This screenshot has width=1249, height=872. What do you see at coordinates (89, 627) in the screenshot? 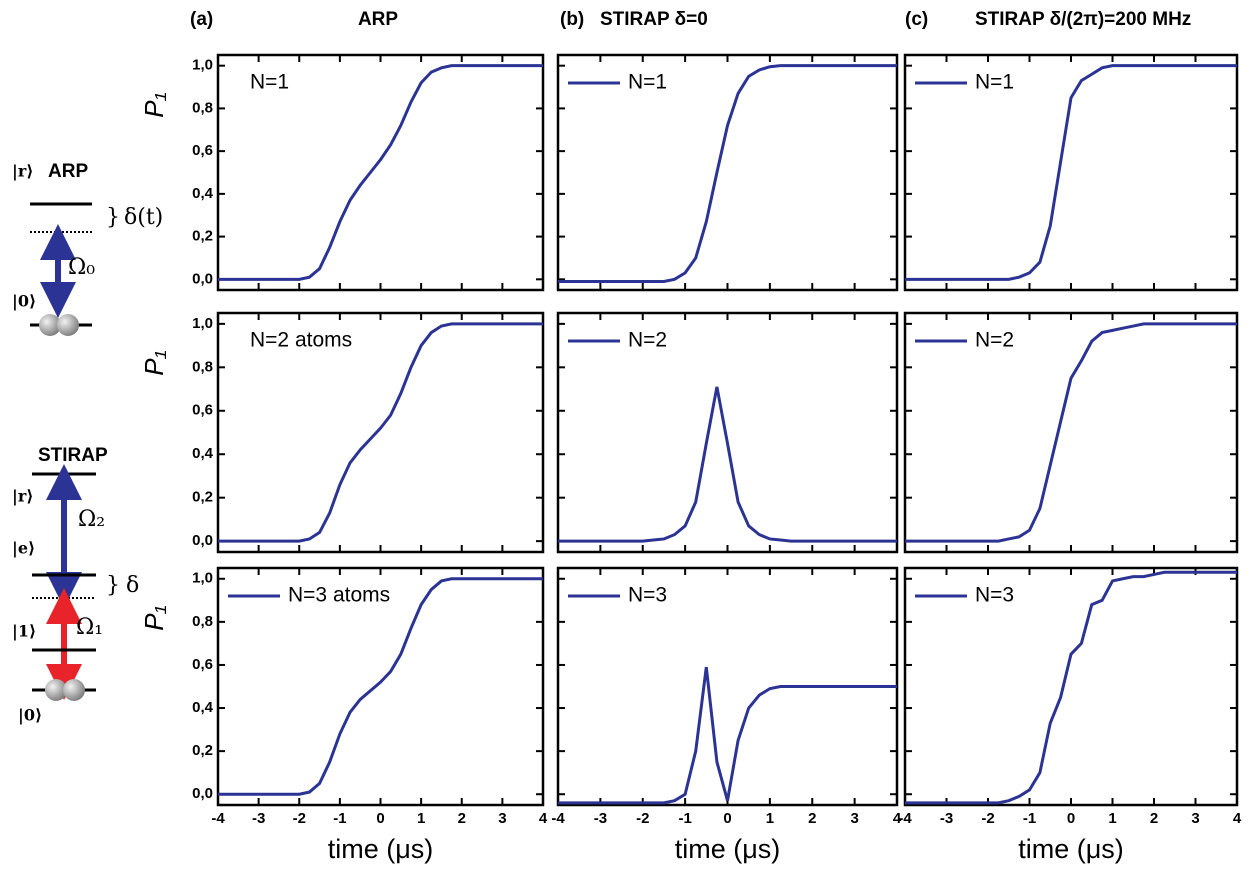
I see `rabi-label: Ω₁` at bounding box center [89, 627].